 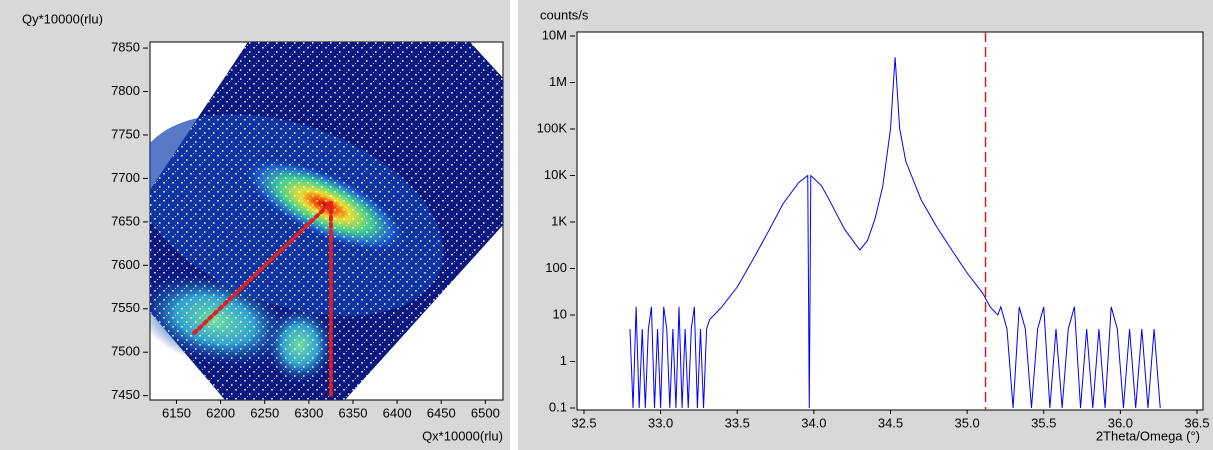 What do you see at coordinates (125, 177) in the screenshot?
I see `y-tick-label: 7700` at bounding box center [125, 177].